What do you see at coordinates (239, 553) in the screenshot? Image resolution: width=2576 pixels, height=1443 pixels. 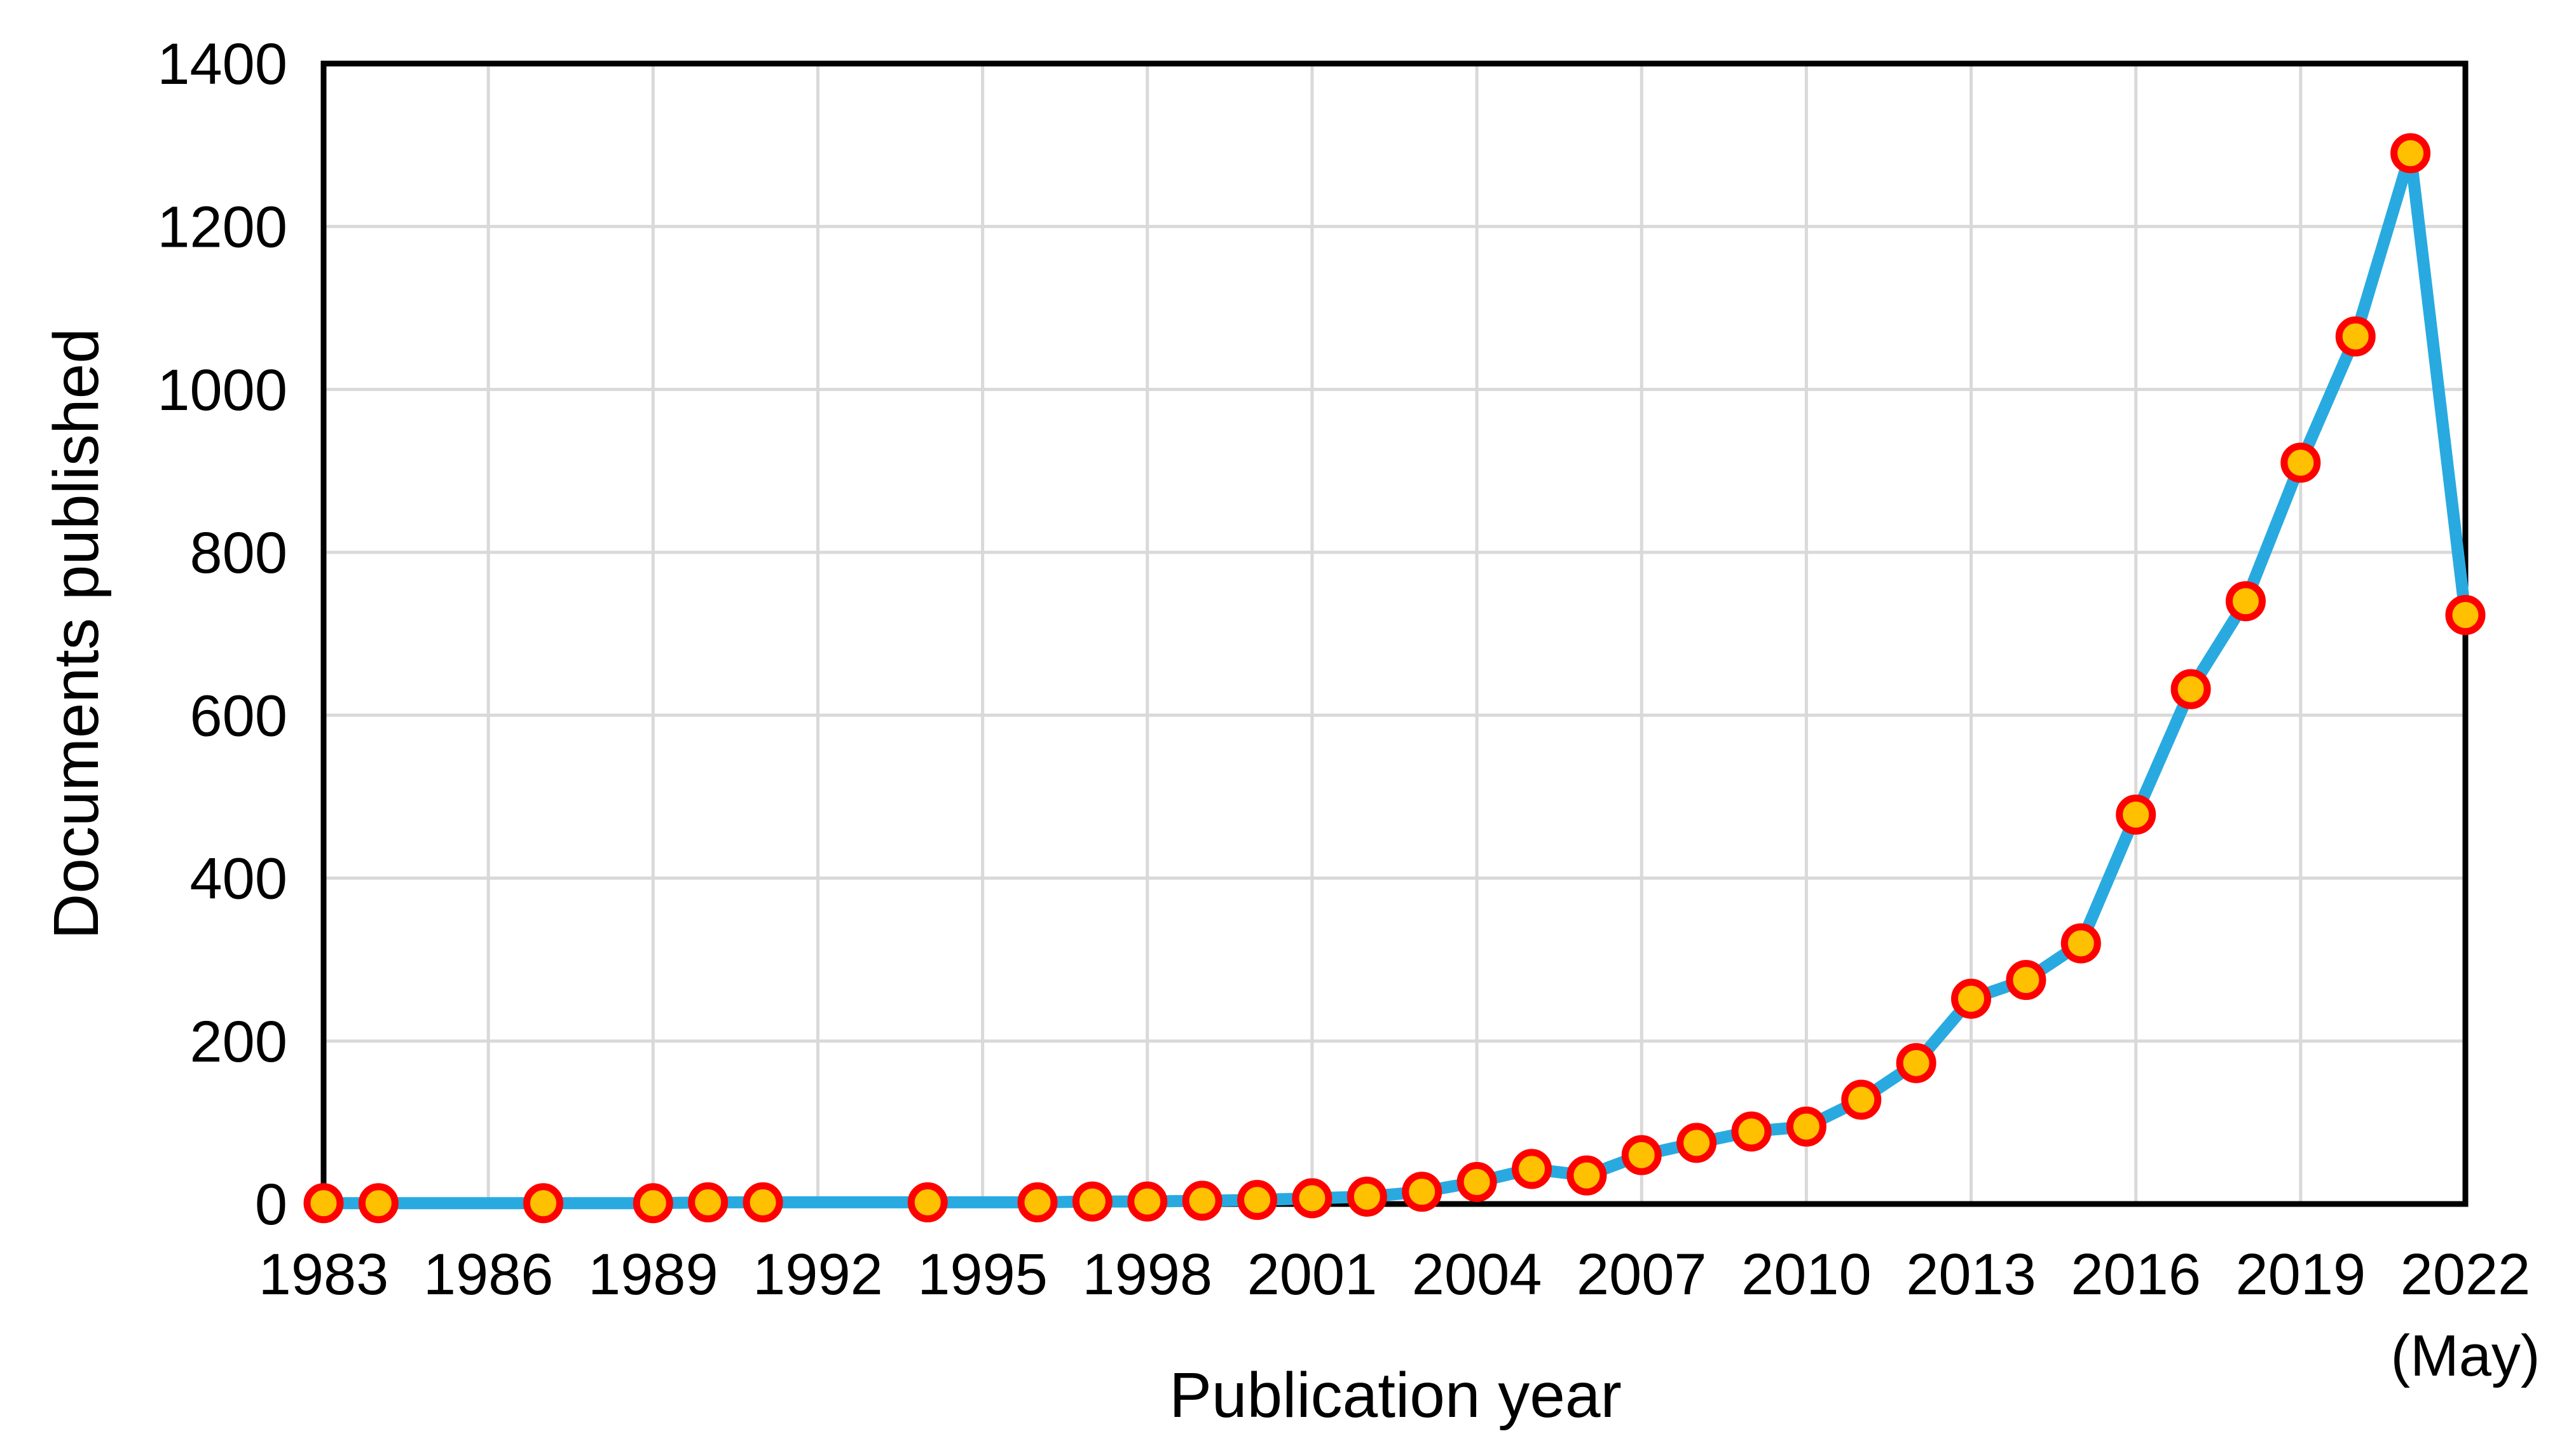 I see `y-tick-label: 800` at bounding box center [239, 553].